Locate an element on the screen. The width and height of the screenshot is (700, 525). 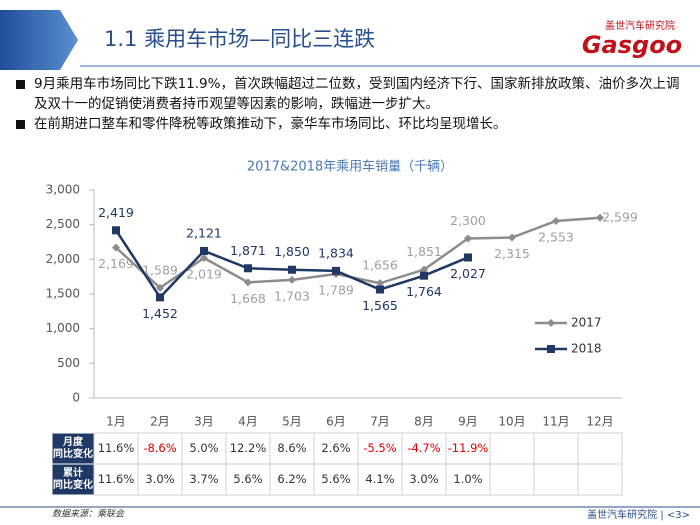
x-tick-label: 3月 is located at coordinates (204, 422).